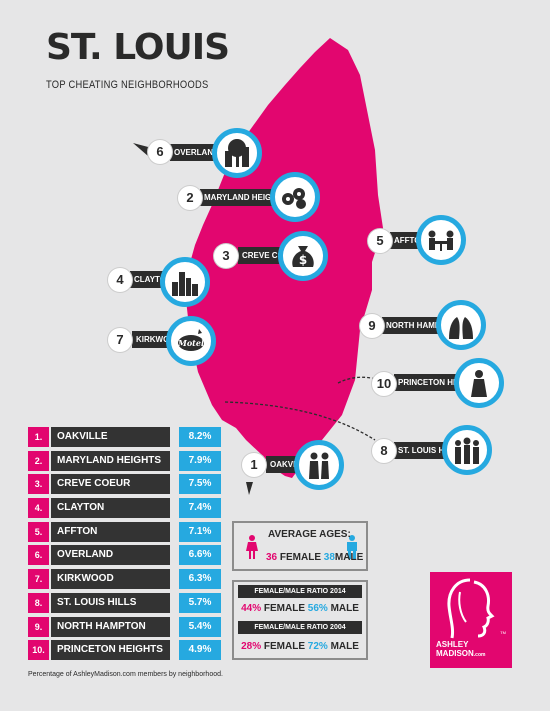 This screenshot has width=550, height=711. What do you see at coordinates (110, 460) in the screenshot?
I see `neighborhood-name: MARYLAND HEIGHTS` at bounding box center [110, 460].